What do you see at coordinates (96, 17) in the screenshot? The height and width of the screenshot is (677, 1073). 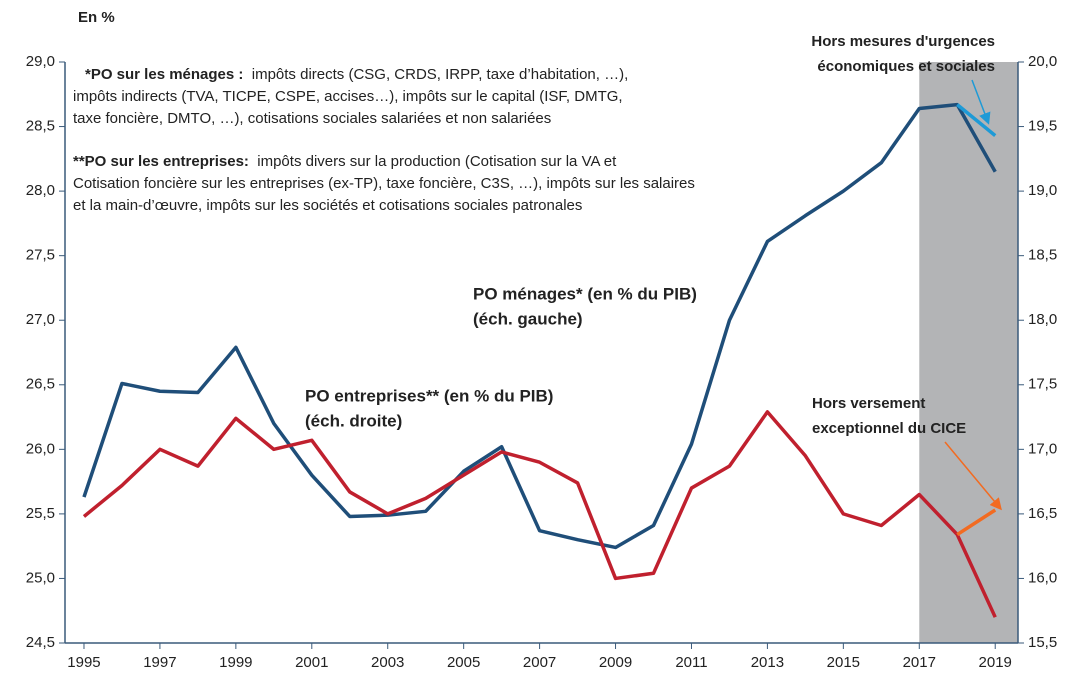 I see `unit-label: En %` at bounding box center [96, 17].